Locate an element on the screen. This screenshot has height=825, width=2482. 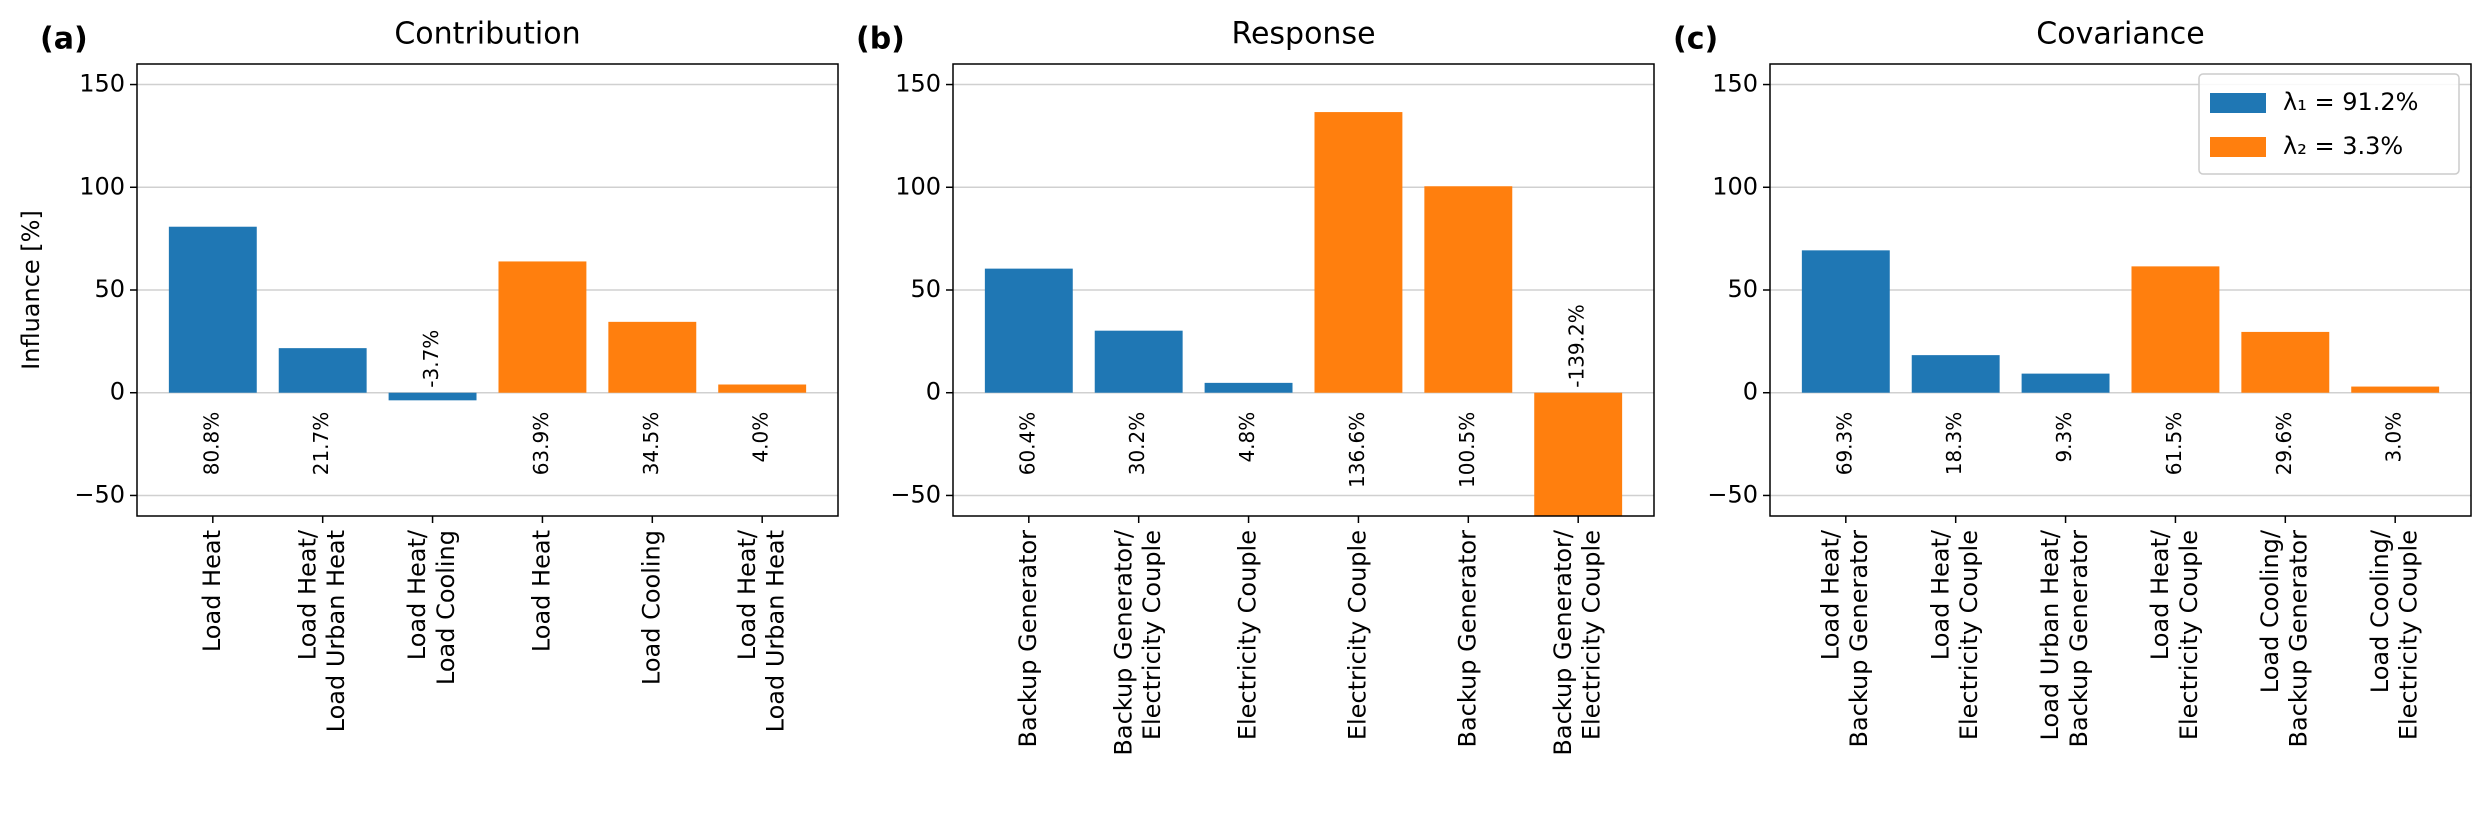
x-tick-label: Load Heat/Backup Generator is located at coordinates (1844, 638).